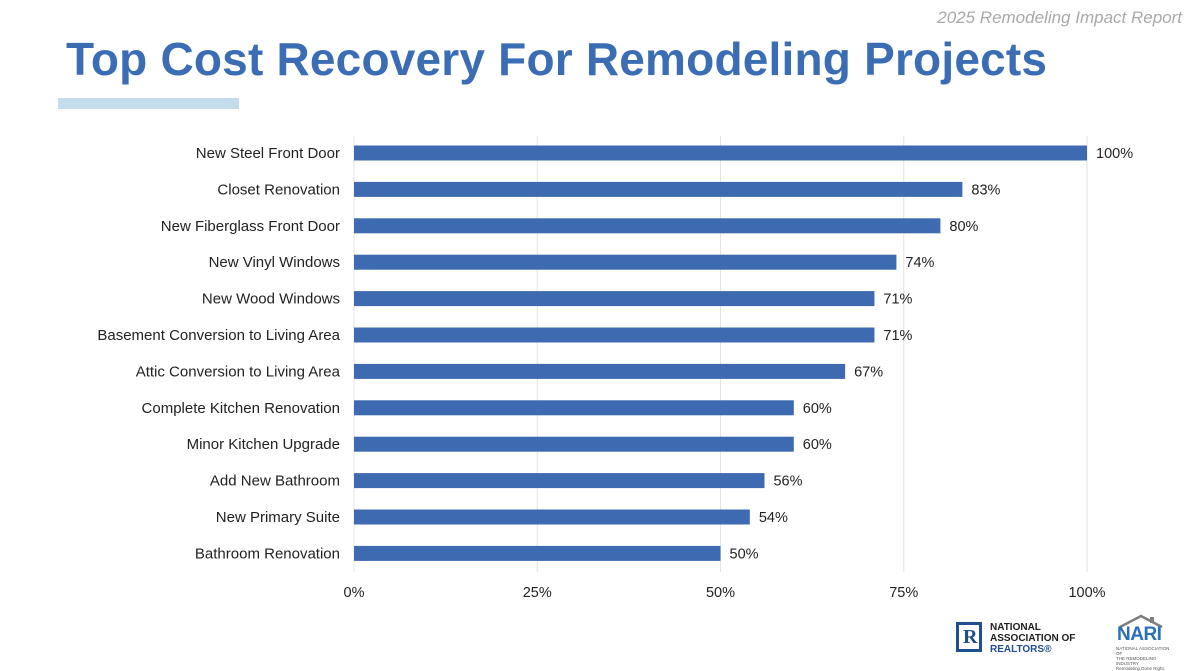 The height and width of the screenshot is (671, 1196). Describe the element at coordinates (278, 517) in the screenshot. I see `category-label: New Primary Suite` at that location.